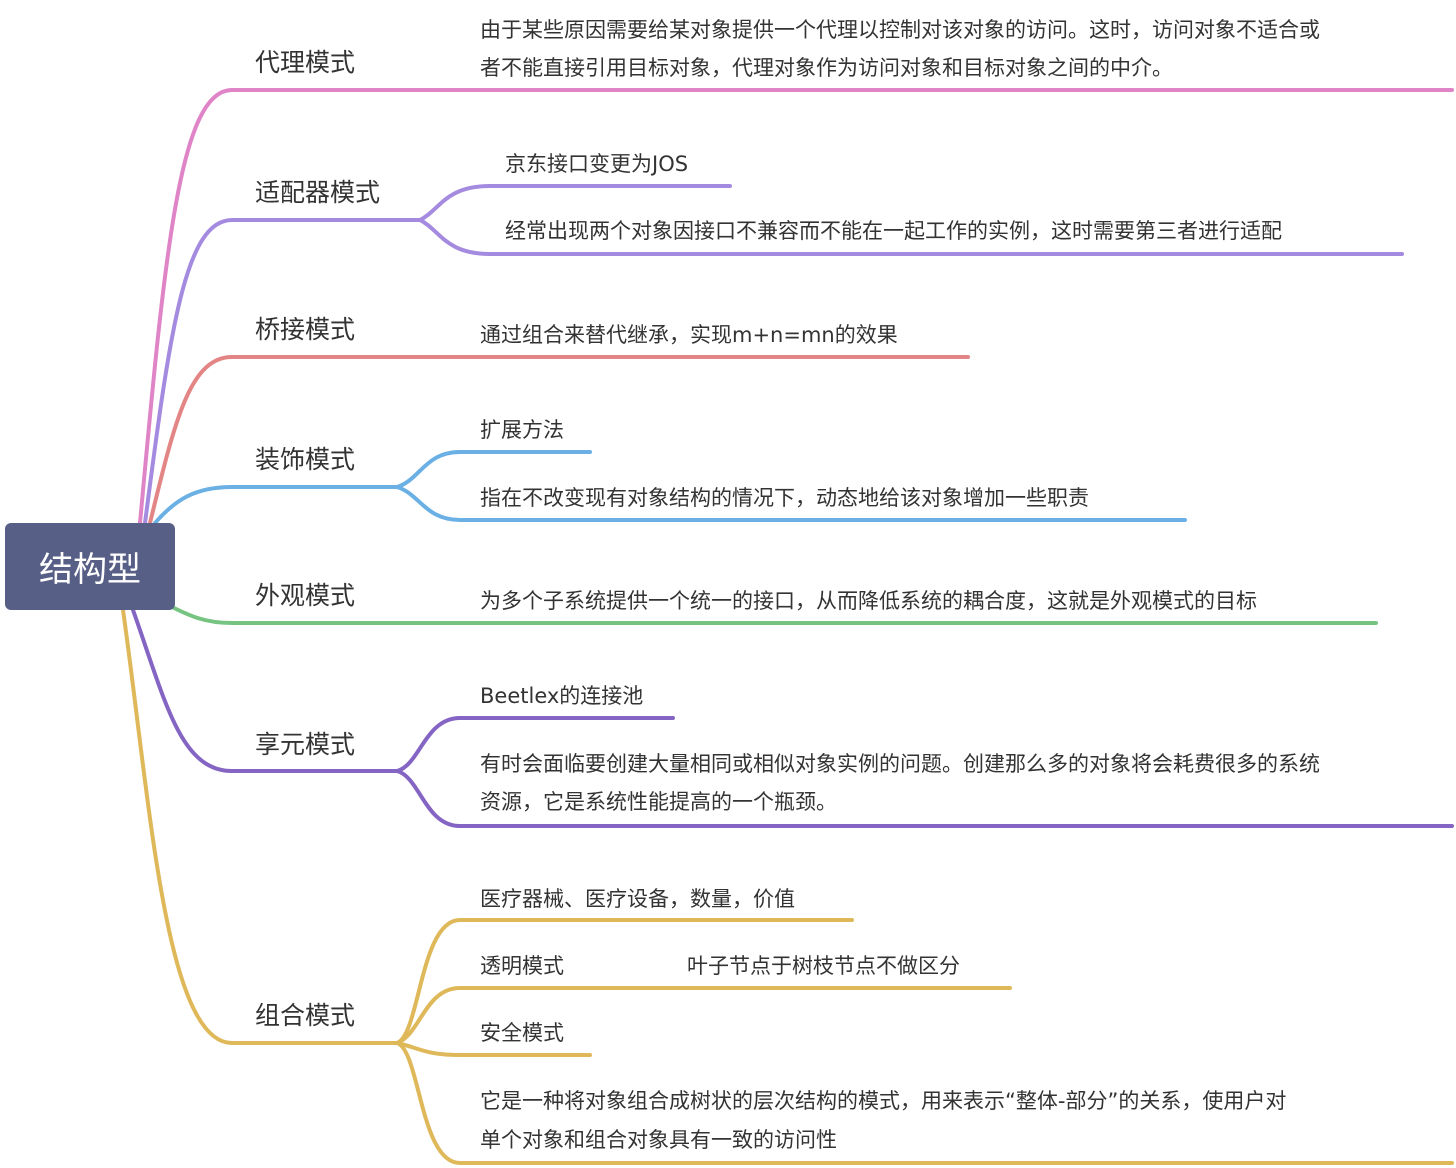  Describe the element at coordinates (773, 614) in the screenshot. I see `branch-line-facade` at that location.